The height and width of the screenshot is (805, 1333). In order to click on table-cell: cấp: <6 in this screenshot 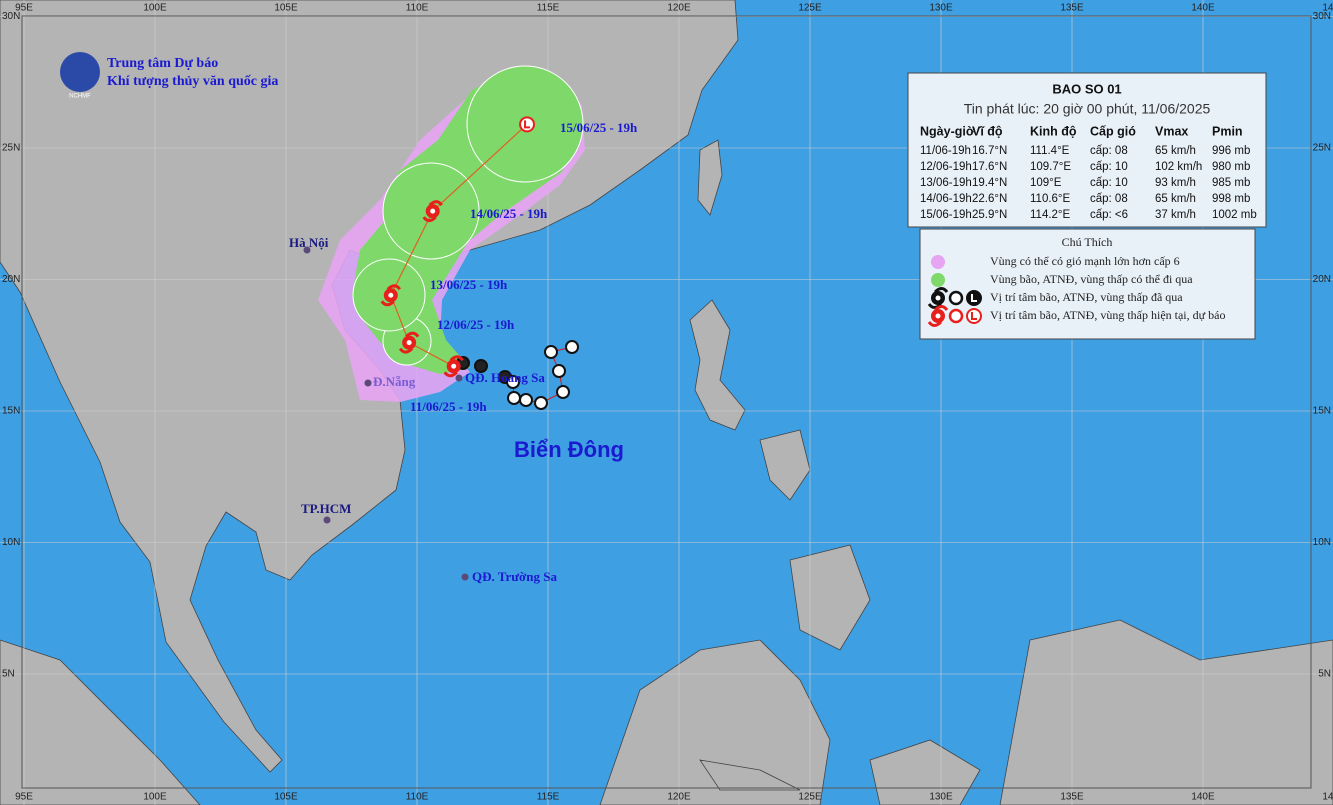, I will do `click(1109, 215)`.